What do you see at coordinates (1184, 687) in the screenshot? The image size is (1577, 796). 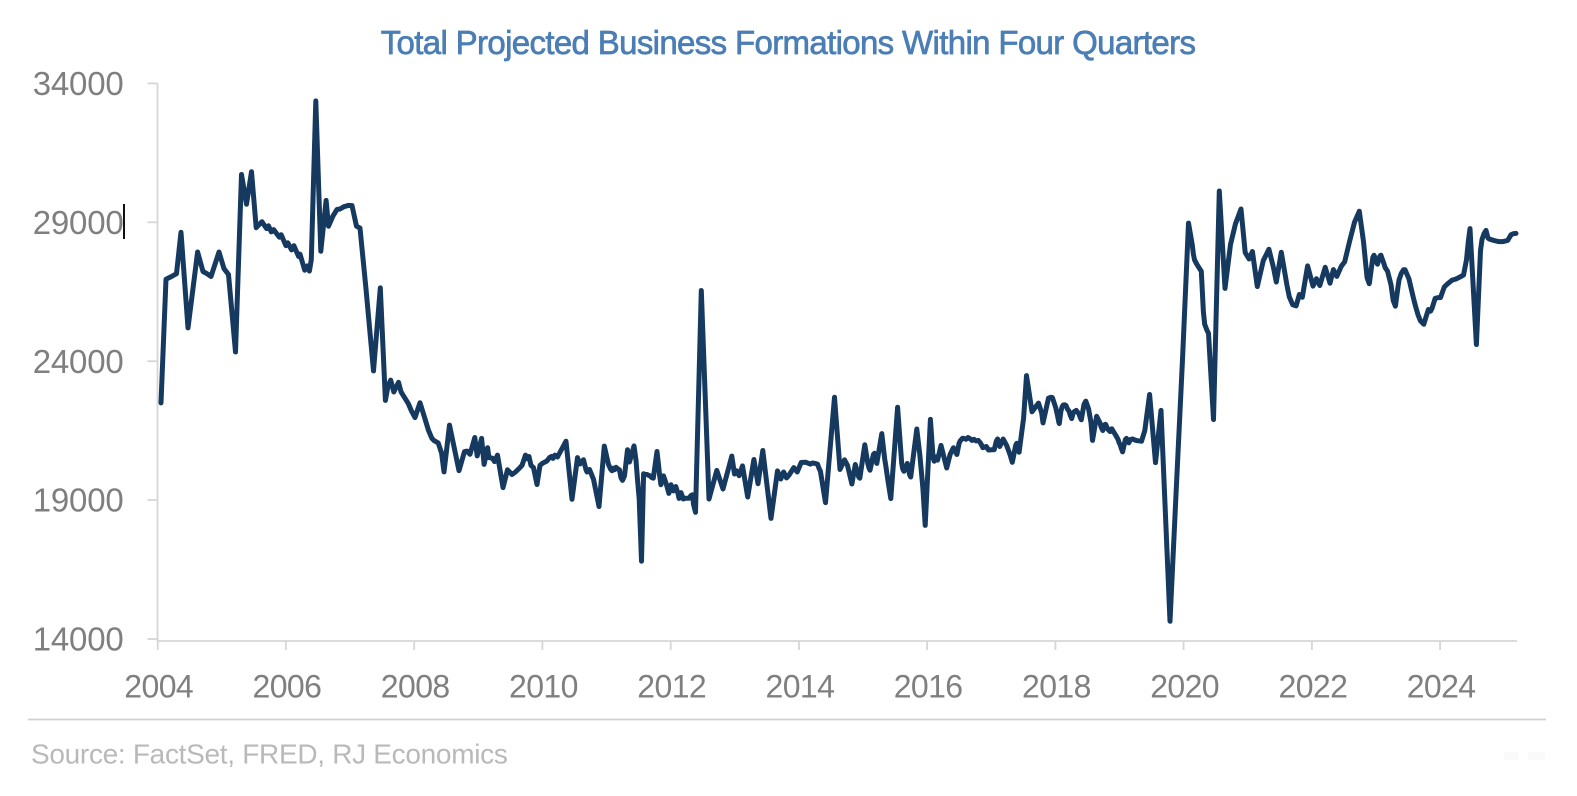 I see `svg-text: 2020` at bounding box center [1184, 687].